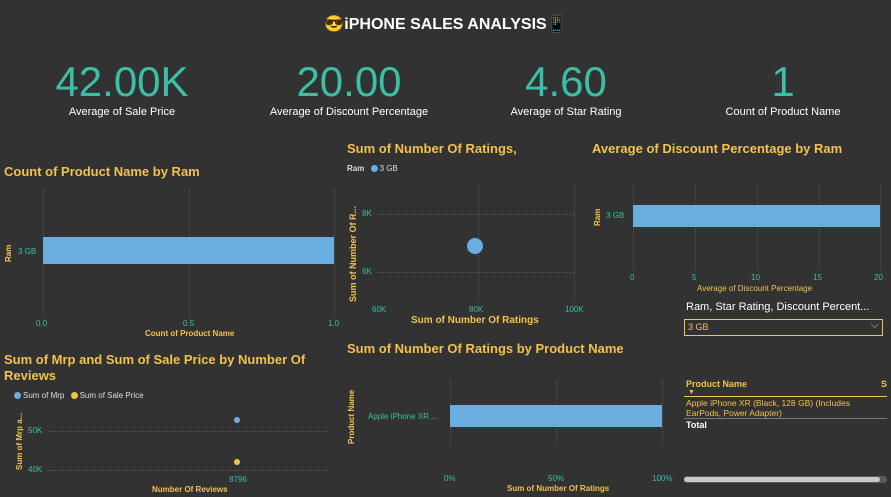 This screenshot has width=891, height=497. I want to click on x-tick-label: 20, so click(878, 277).